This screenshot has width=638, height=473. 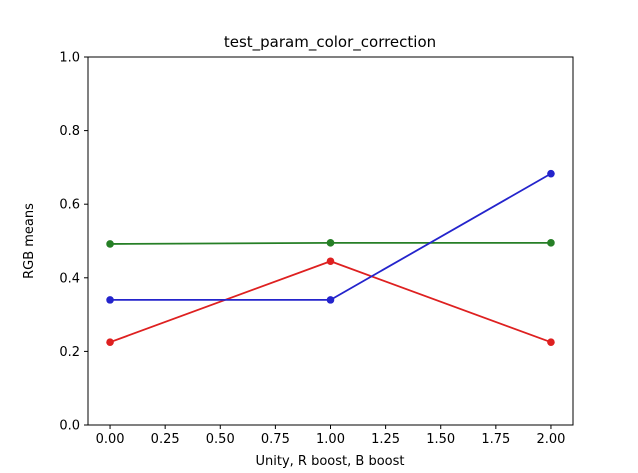 What do you see at coordinates (330, 461) in the screenshot?
I see `x-axis-label: Unity, R boost, B boost` at bounding box center [330, 461].